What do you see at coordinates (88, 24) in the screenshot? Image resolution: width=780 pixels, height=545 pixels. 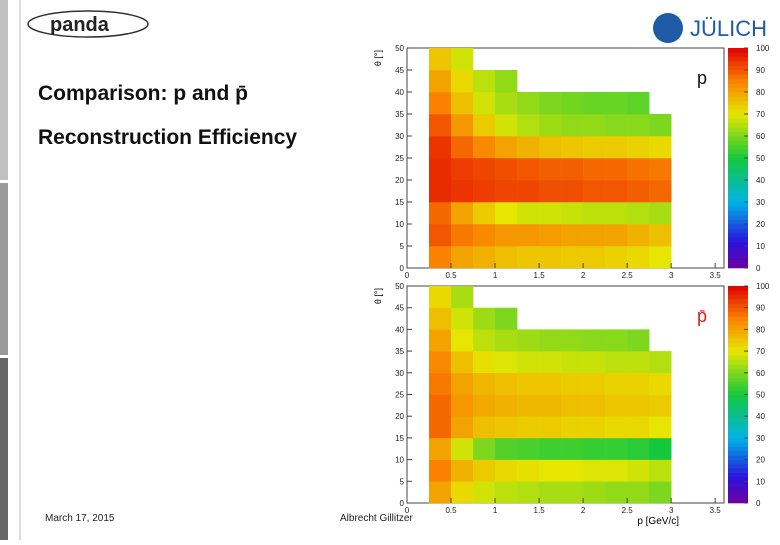 I see `logo-frame` at bounding box center [88, 24].